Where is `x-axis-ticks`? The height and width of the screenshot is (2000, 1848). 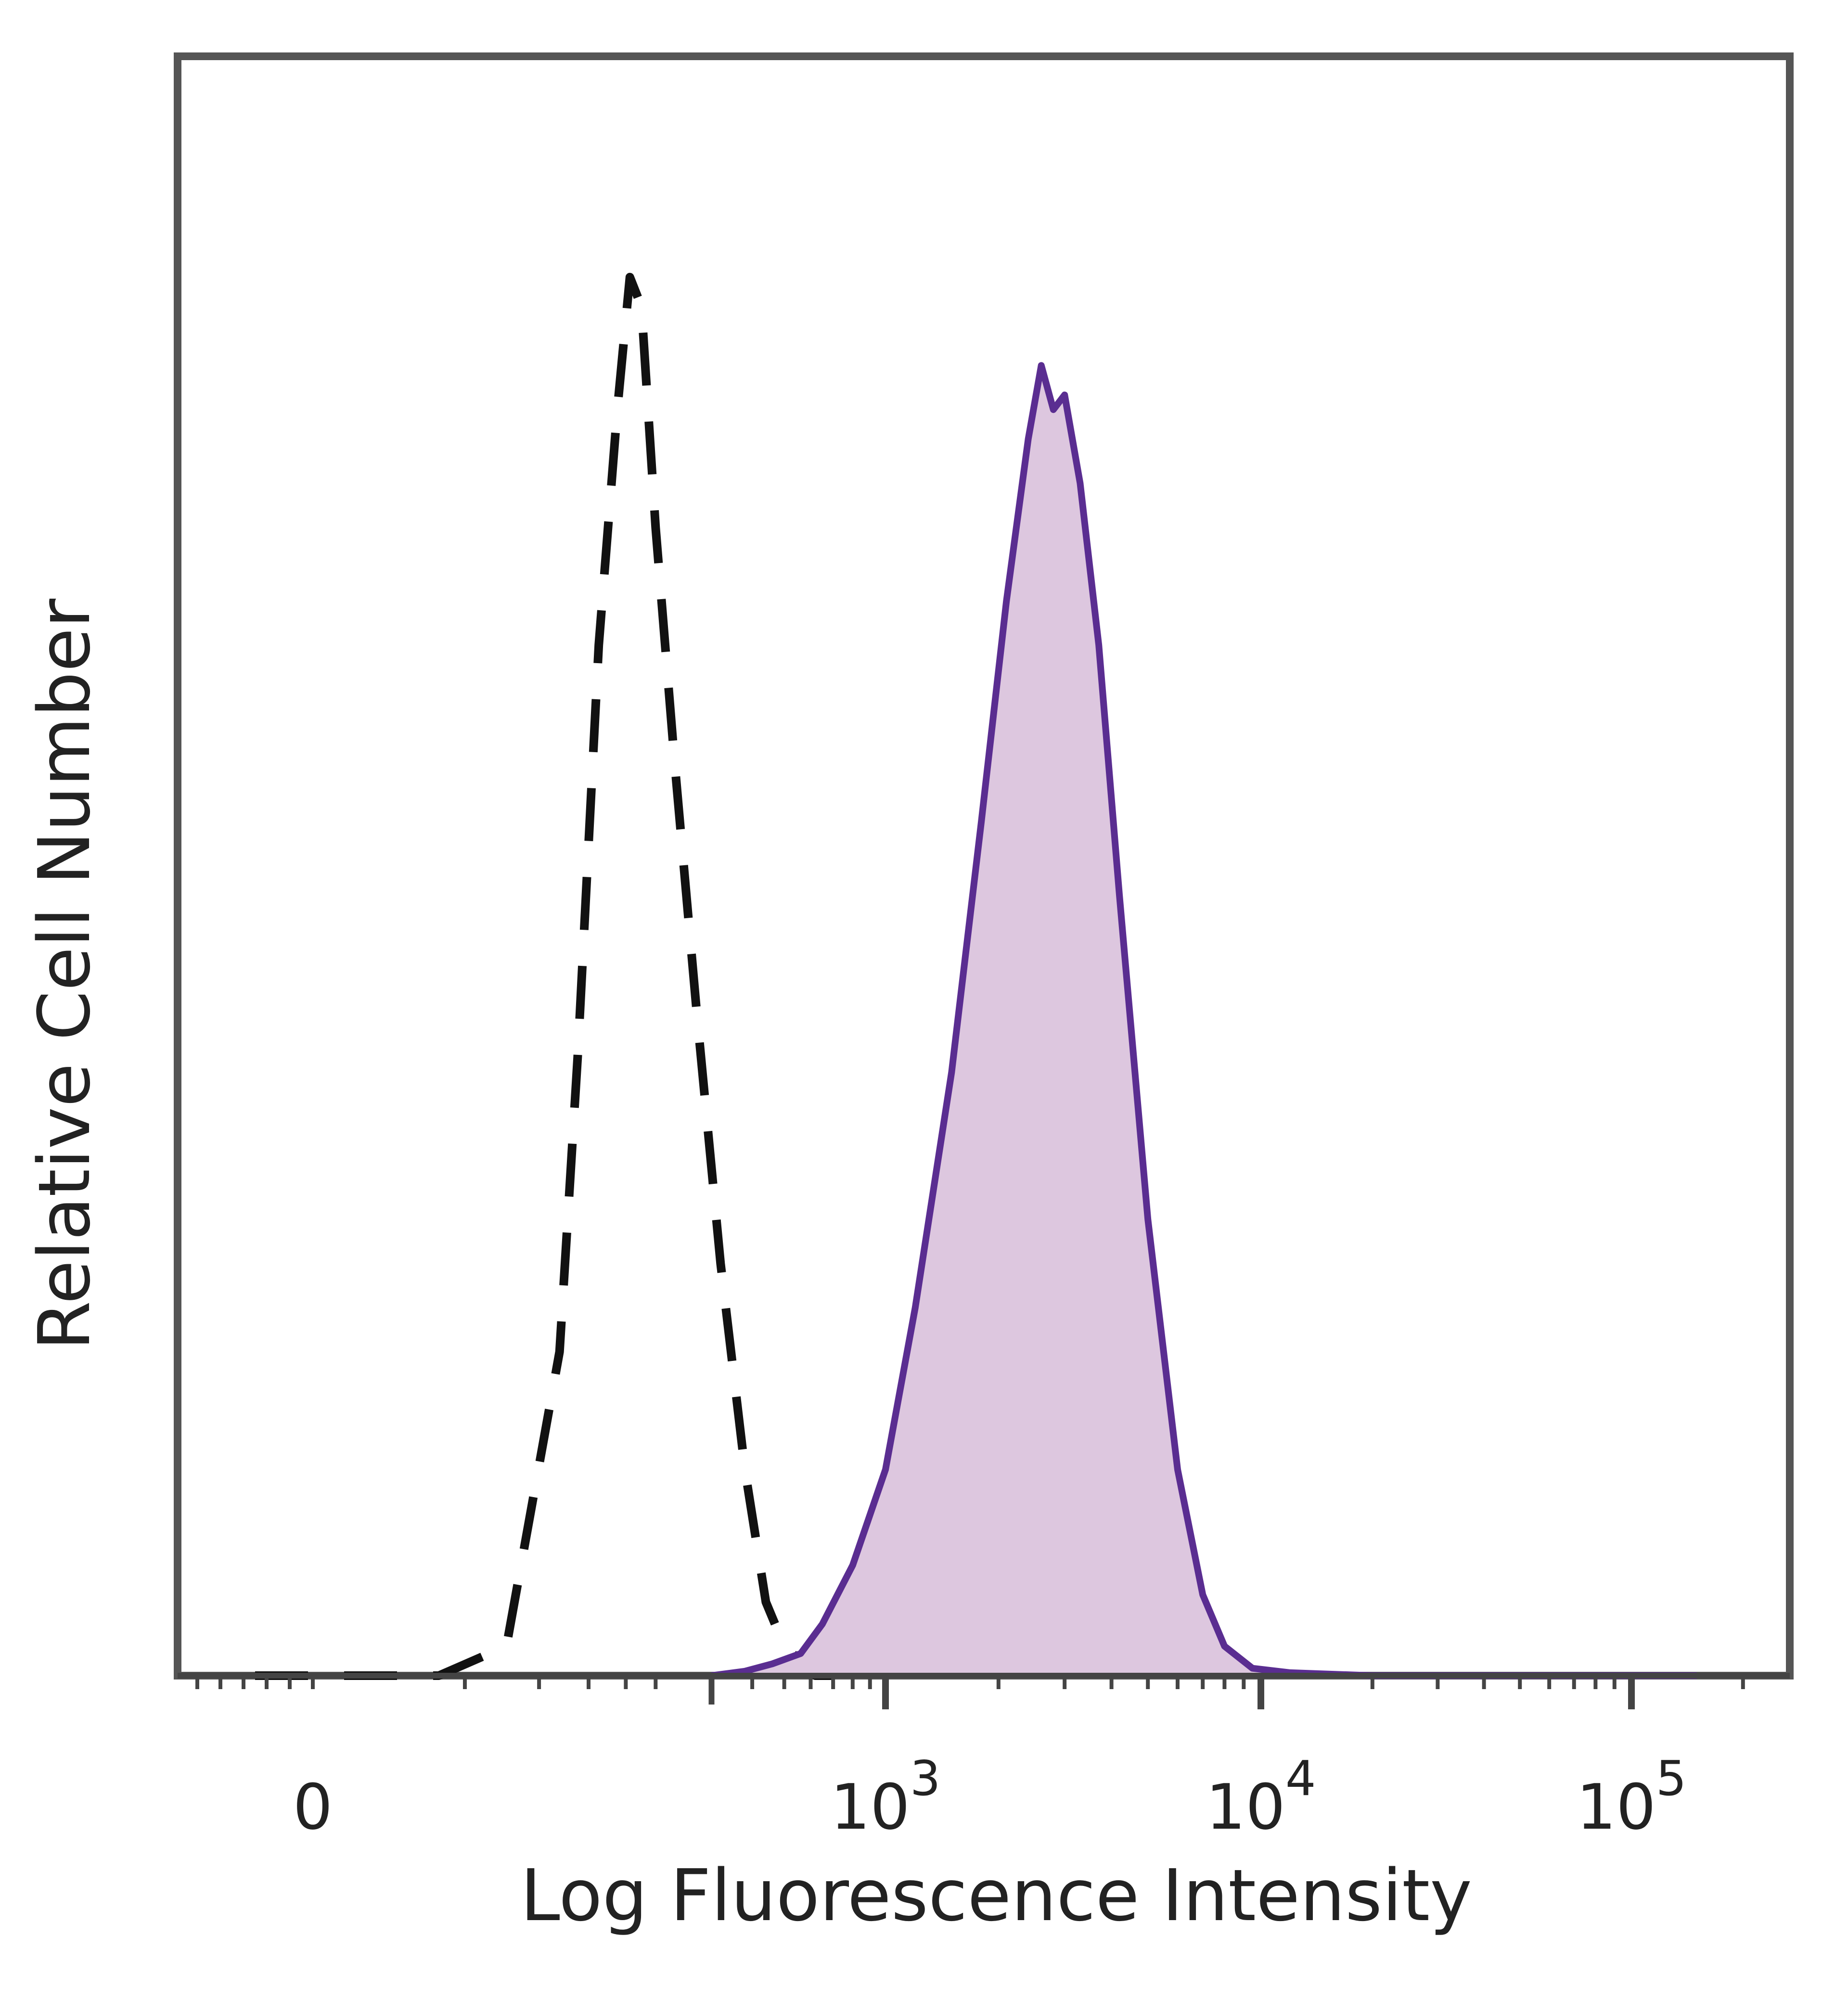 x-axis-ticks is located at coordinates (970, 1692).